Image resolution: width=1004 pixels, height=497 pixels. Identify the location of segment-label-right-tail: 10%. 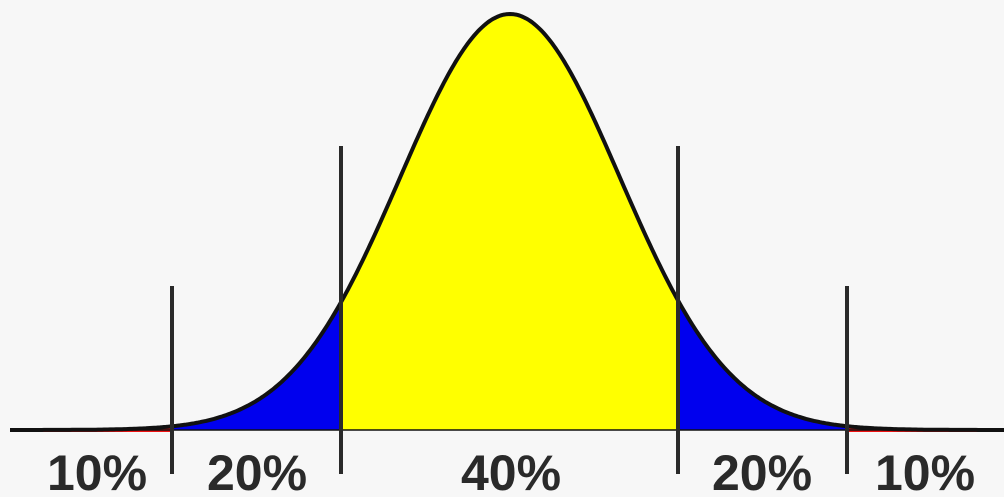
(925, 471).